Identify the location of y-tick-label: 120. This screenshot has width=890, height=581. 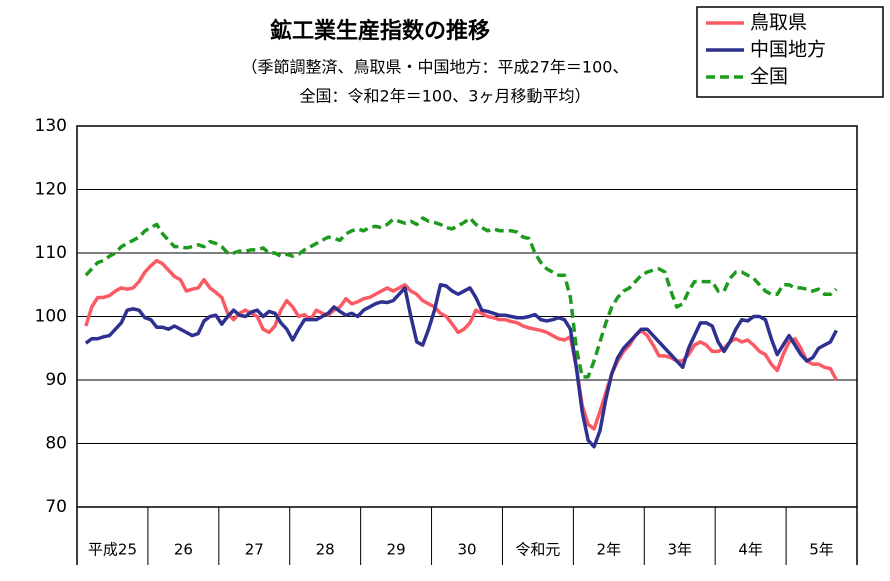
(51, 190).